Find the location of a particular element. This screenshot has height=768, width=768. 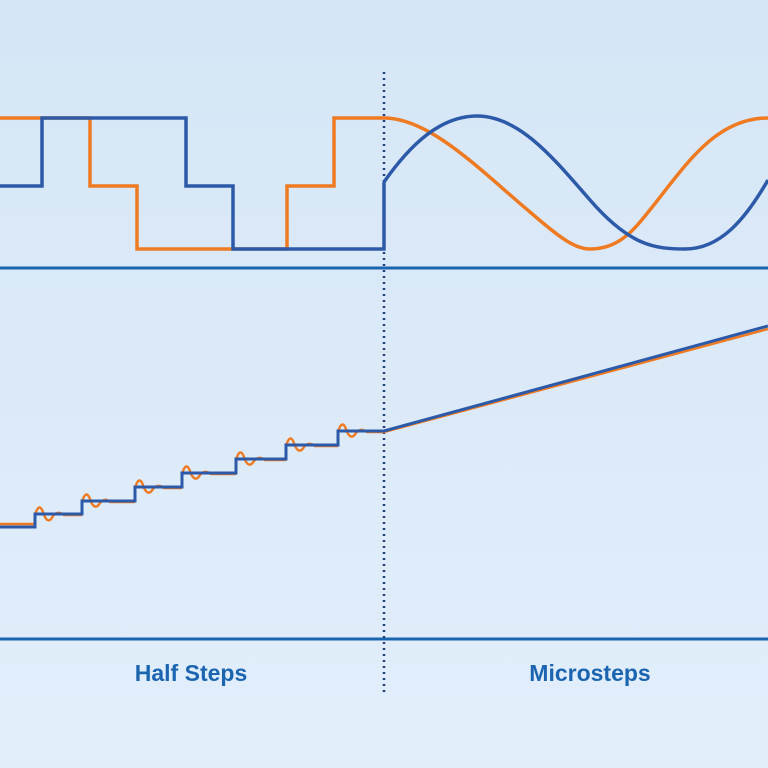

phase-a-current-half-steps is located at coordinates (192, 183).